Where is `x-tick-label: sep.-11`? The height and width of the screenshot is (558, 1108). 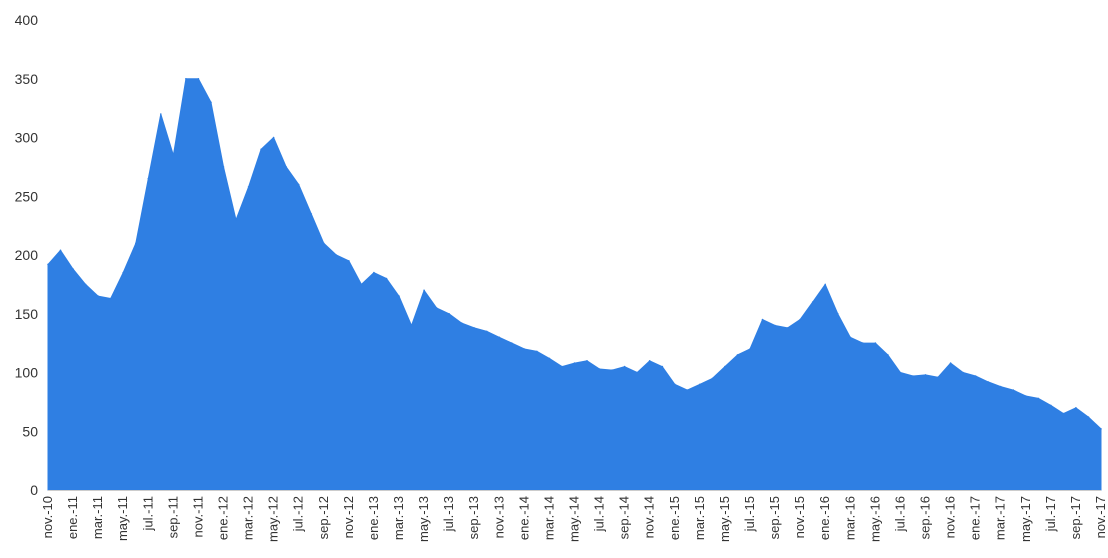
x-tick-label: sep.-11 is located at coordinates (172, 517).